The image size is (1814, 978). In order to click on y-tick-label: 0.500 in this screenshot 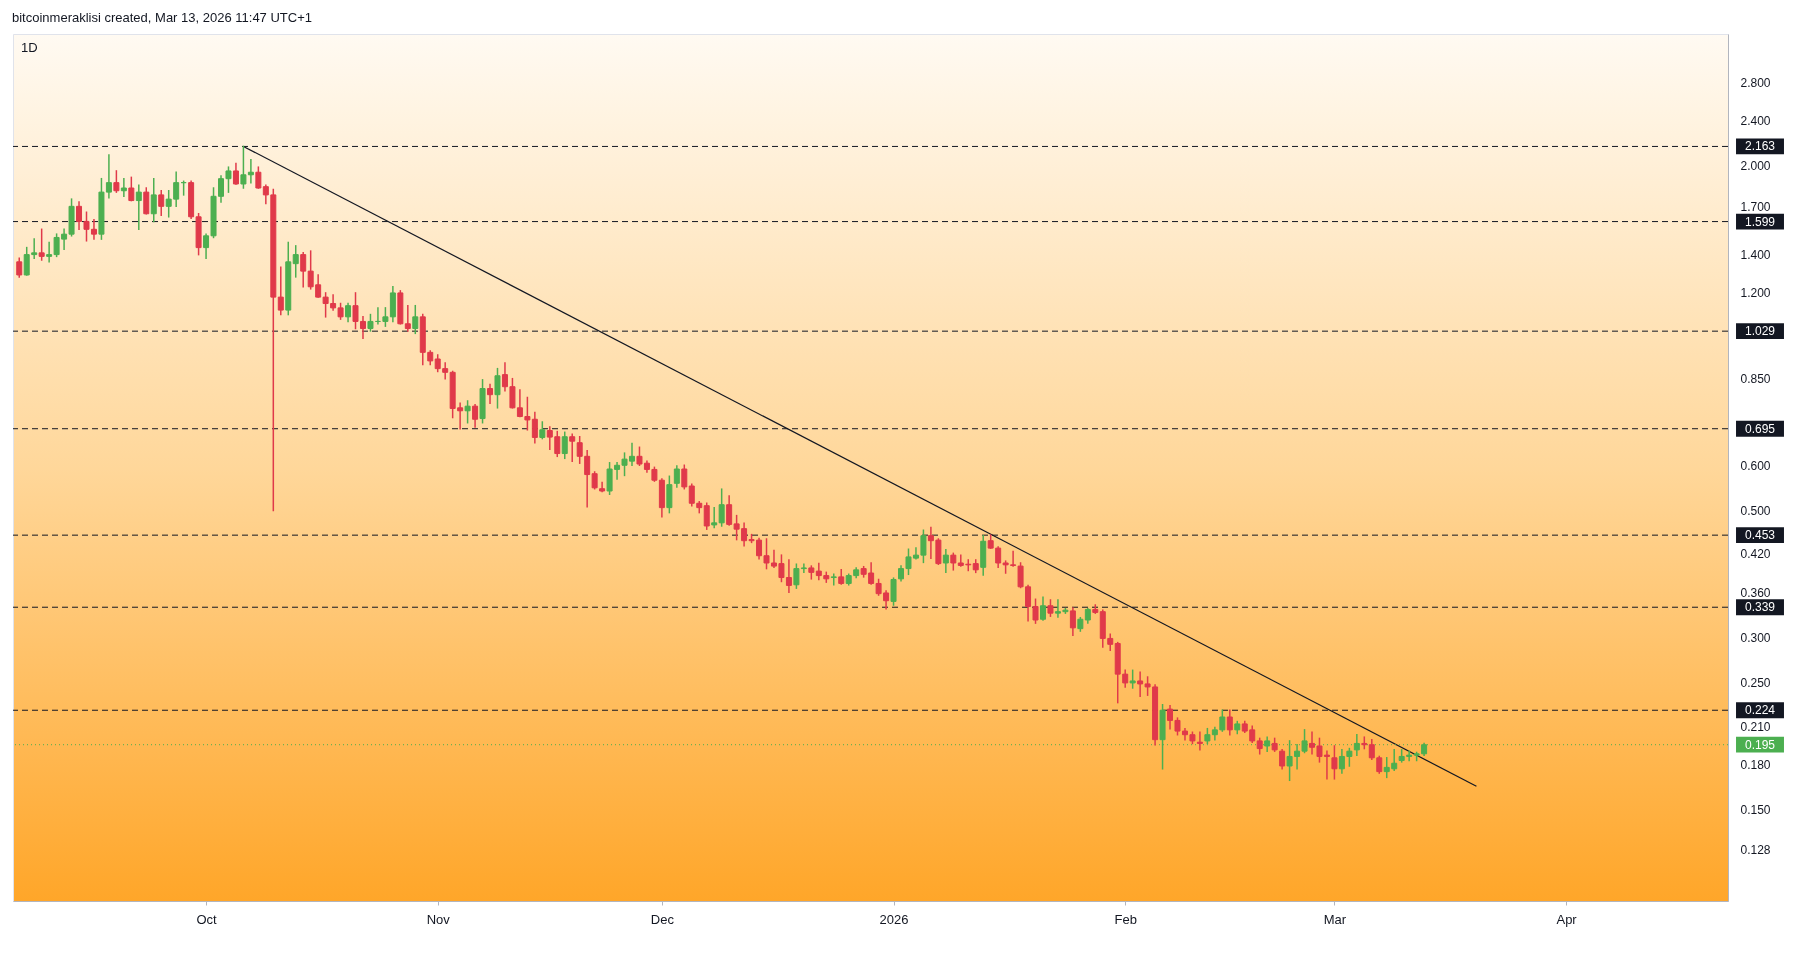, I will do `click(1755, 511)`.